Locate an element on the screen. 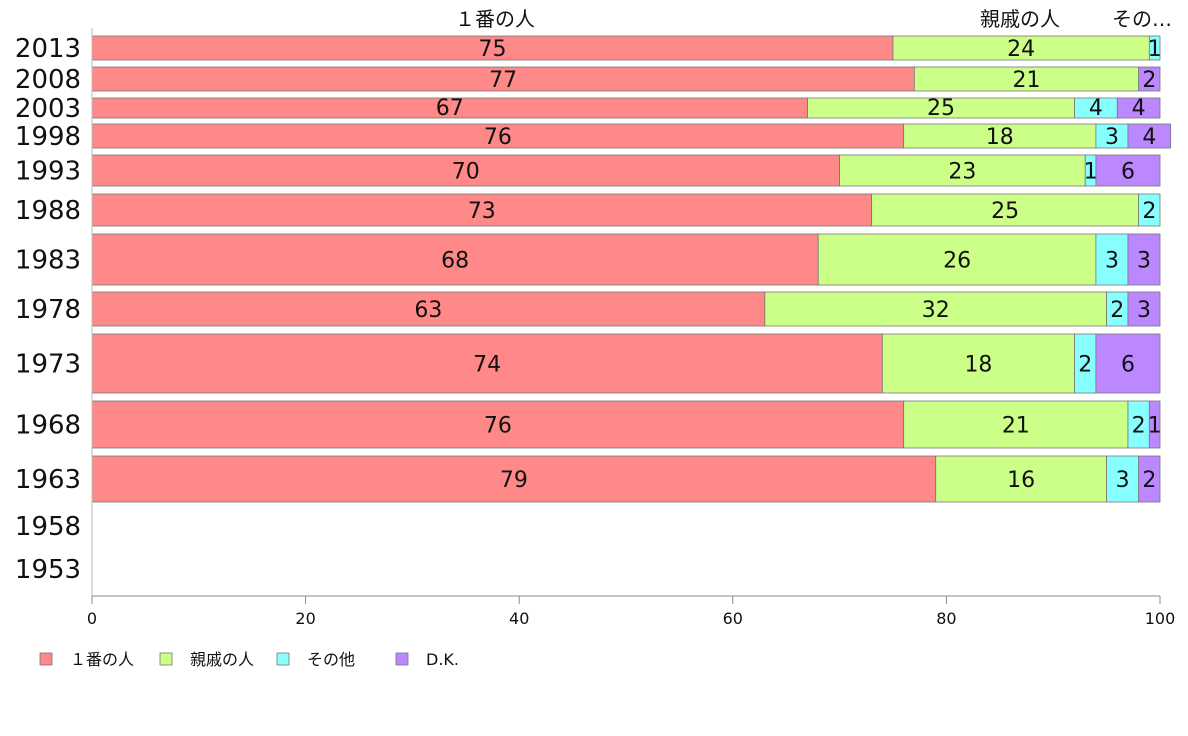  data-label: 77 is located at coordinates (503, 80).